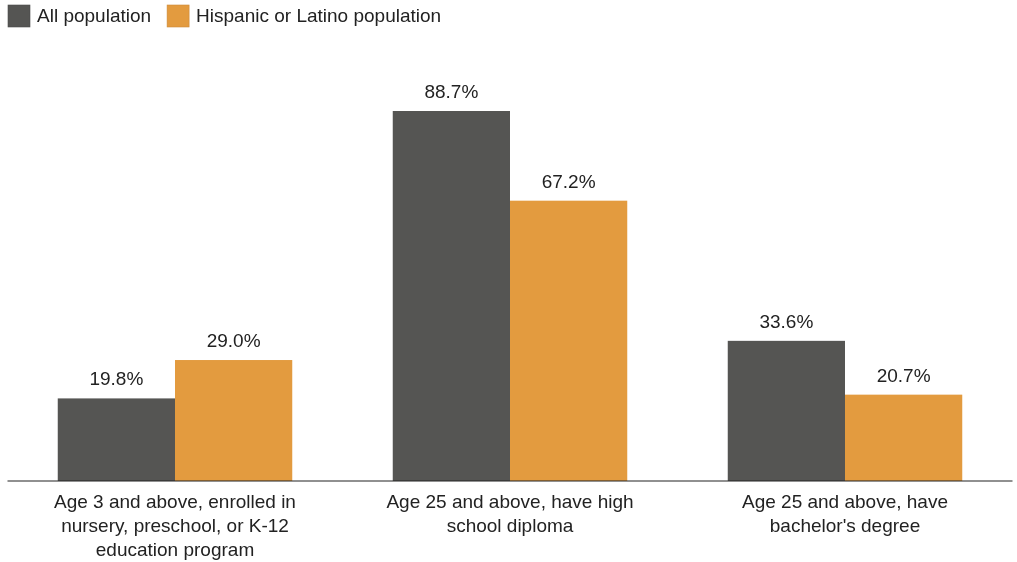 This screenshot has width=1017, height=562. What do you see at coordinates (845, 513) in the screenshot?
I see `x-tick-label: Age 25 and above, have bachelor's degree` at bounding box center [845, 513].